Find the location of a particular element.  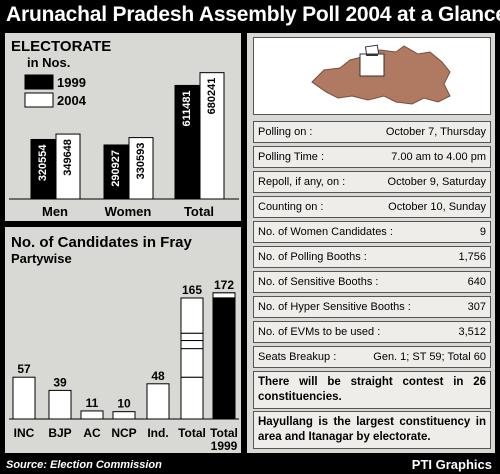

info-row: No. of Sensitive Booths : 640 is located at coordinates (372, 282).